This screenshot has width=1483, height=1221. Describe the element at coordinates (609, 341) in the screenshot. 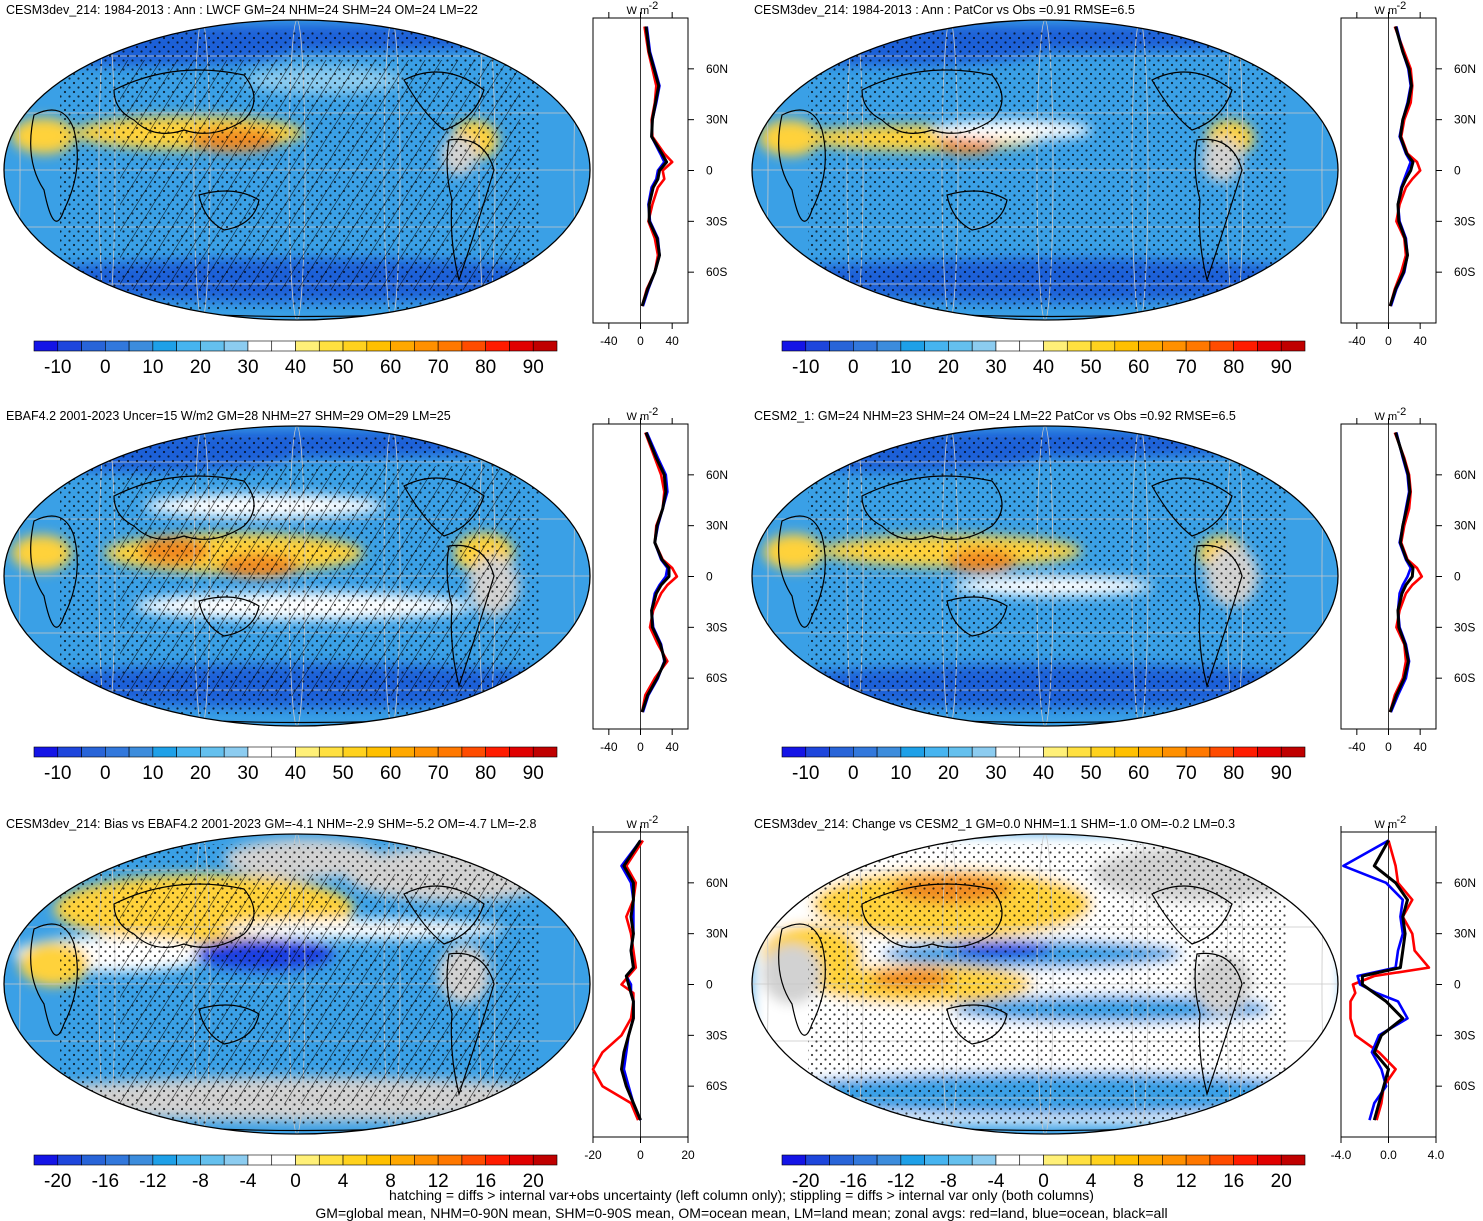

I see `zonal-xtick: -40` at that location.